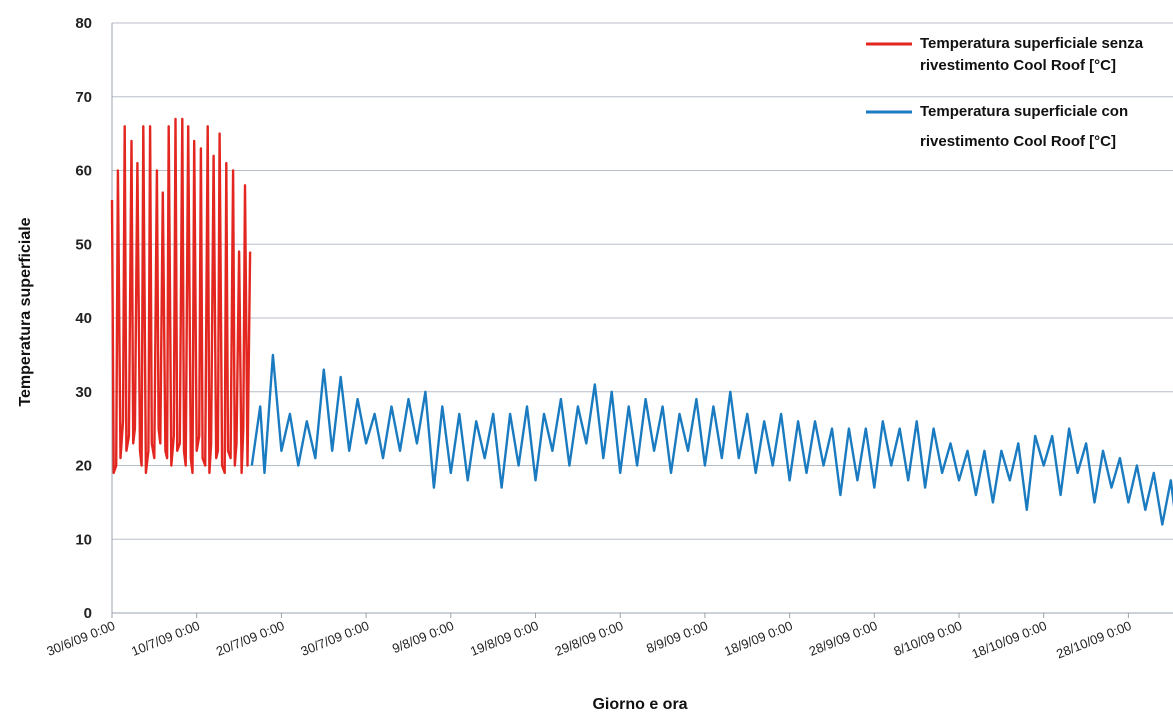 The width and height of the screenshot is (1173, 719). What do you see at coordinates (758, 638) in the screenshot?
I see `x-tick-label: 18/9/09 0:00` at bounding box center [758, 638].